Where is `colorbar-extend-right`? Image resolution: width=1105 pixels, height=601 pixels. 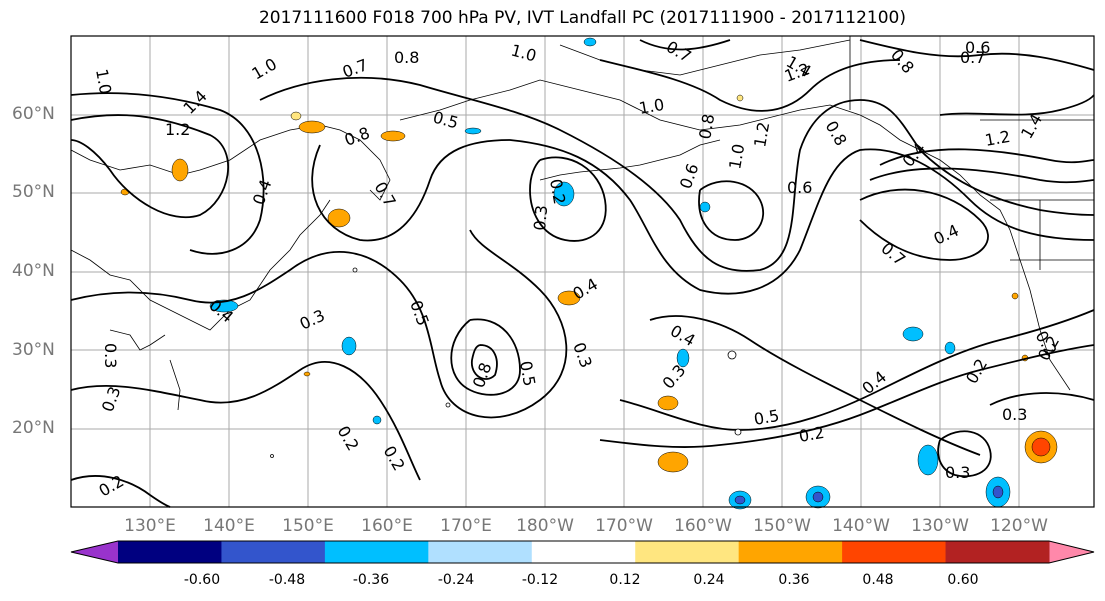
colorbar-extend-right is located at coordinates (1071, 552).